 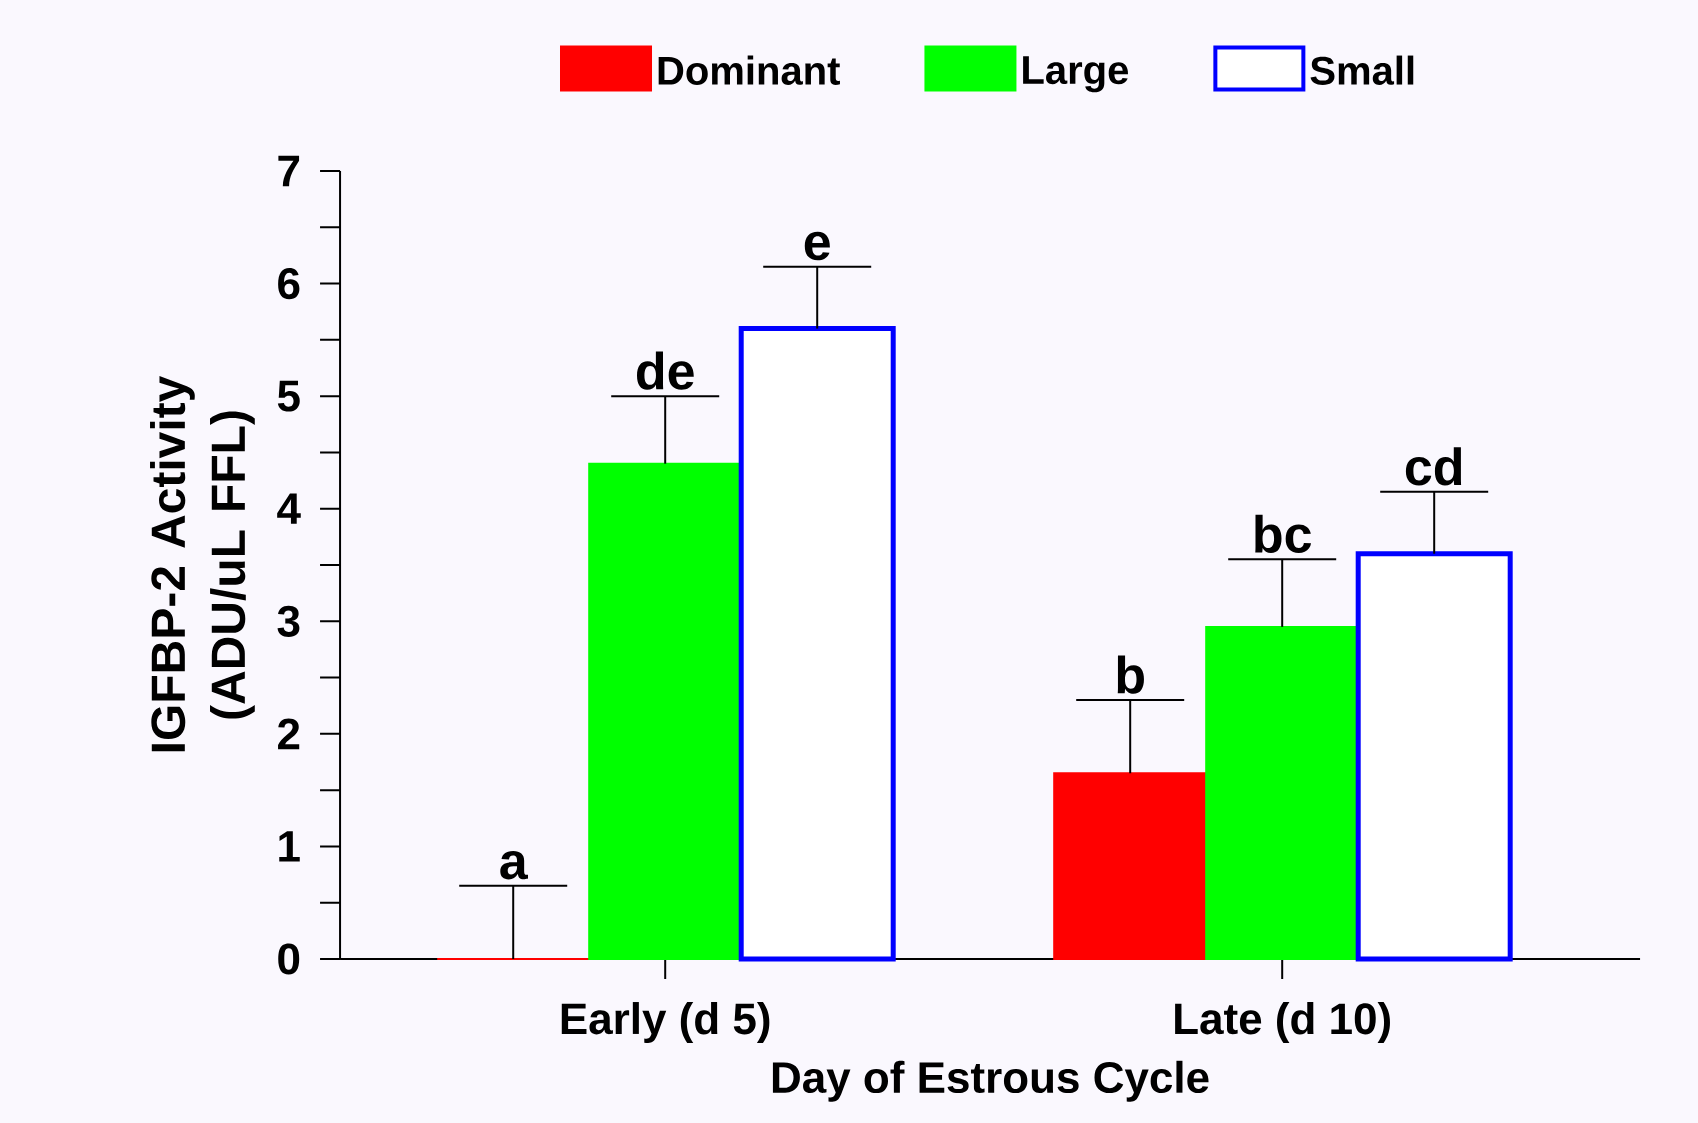 I want to click on annotation: e, so click(x=817, y=246).